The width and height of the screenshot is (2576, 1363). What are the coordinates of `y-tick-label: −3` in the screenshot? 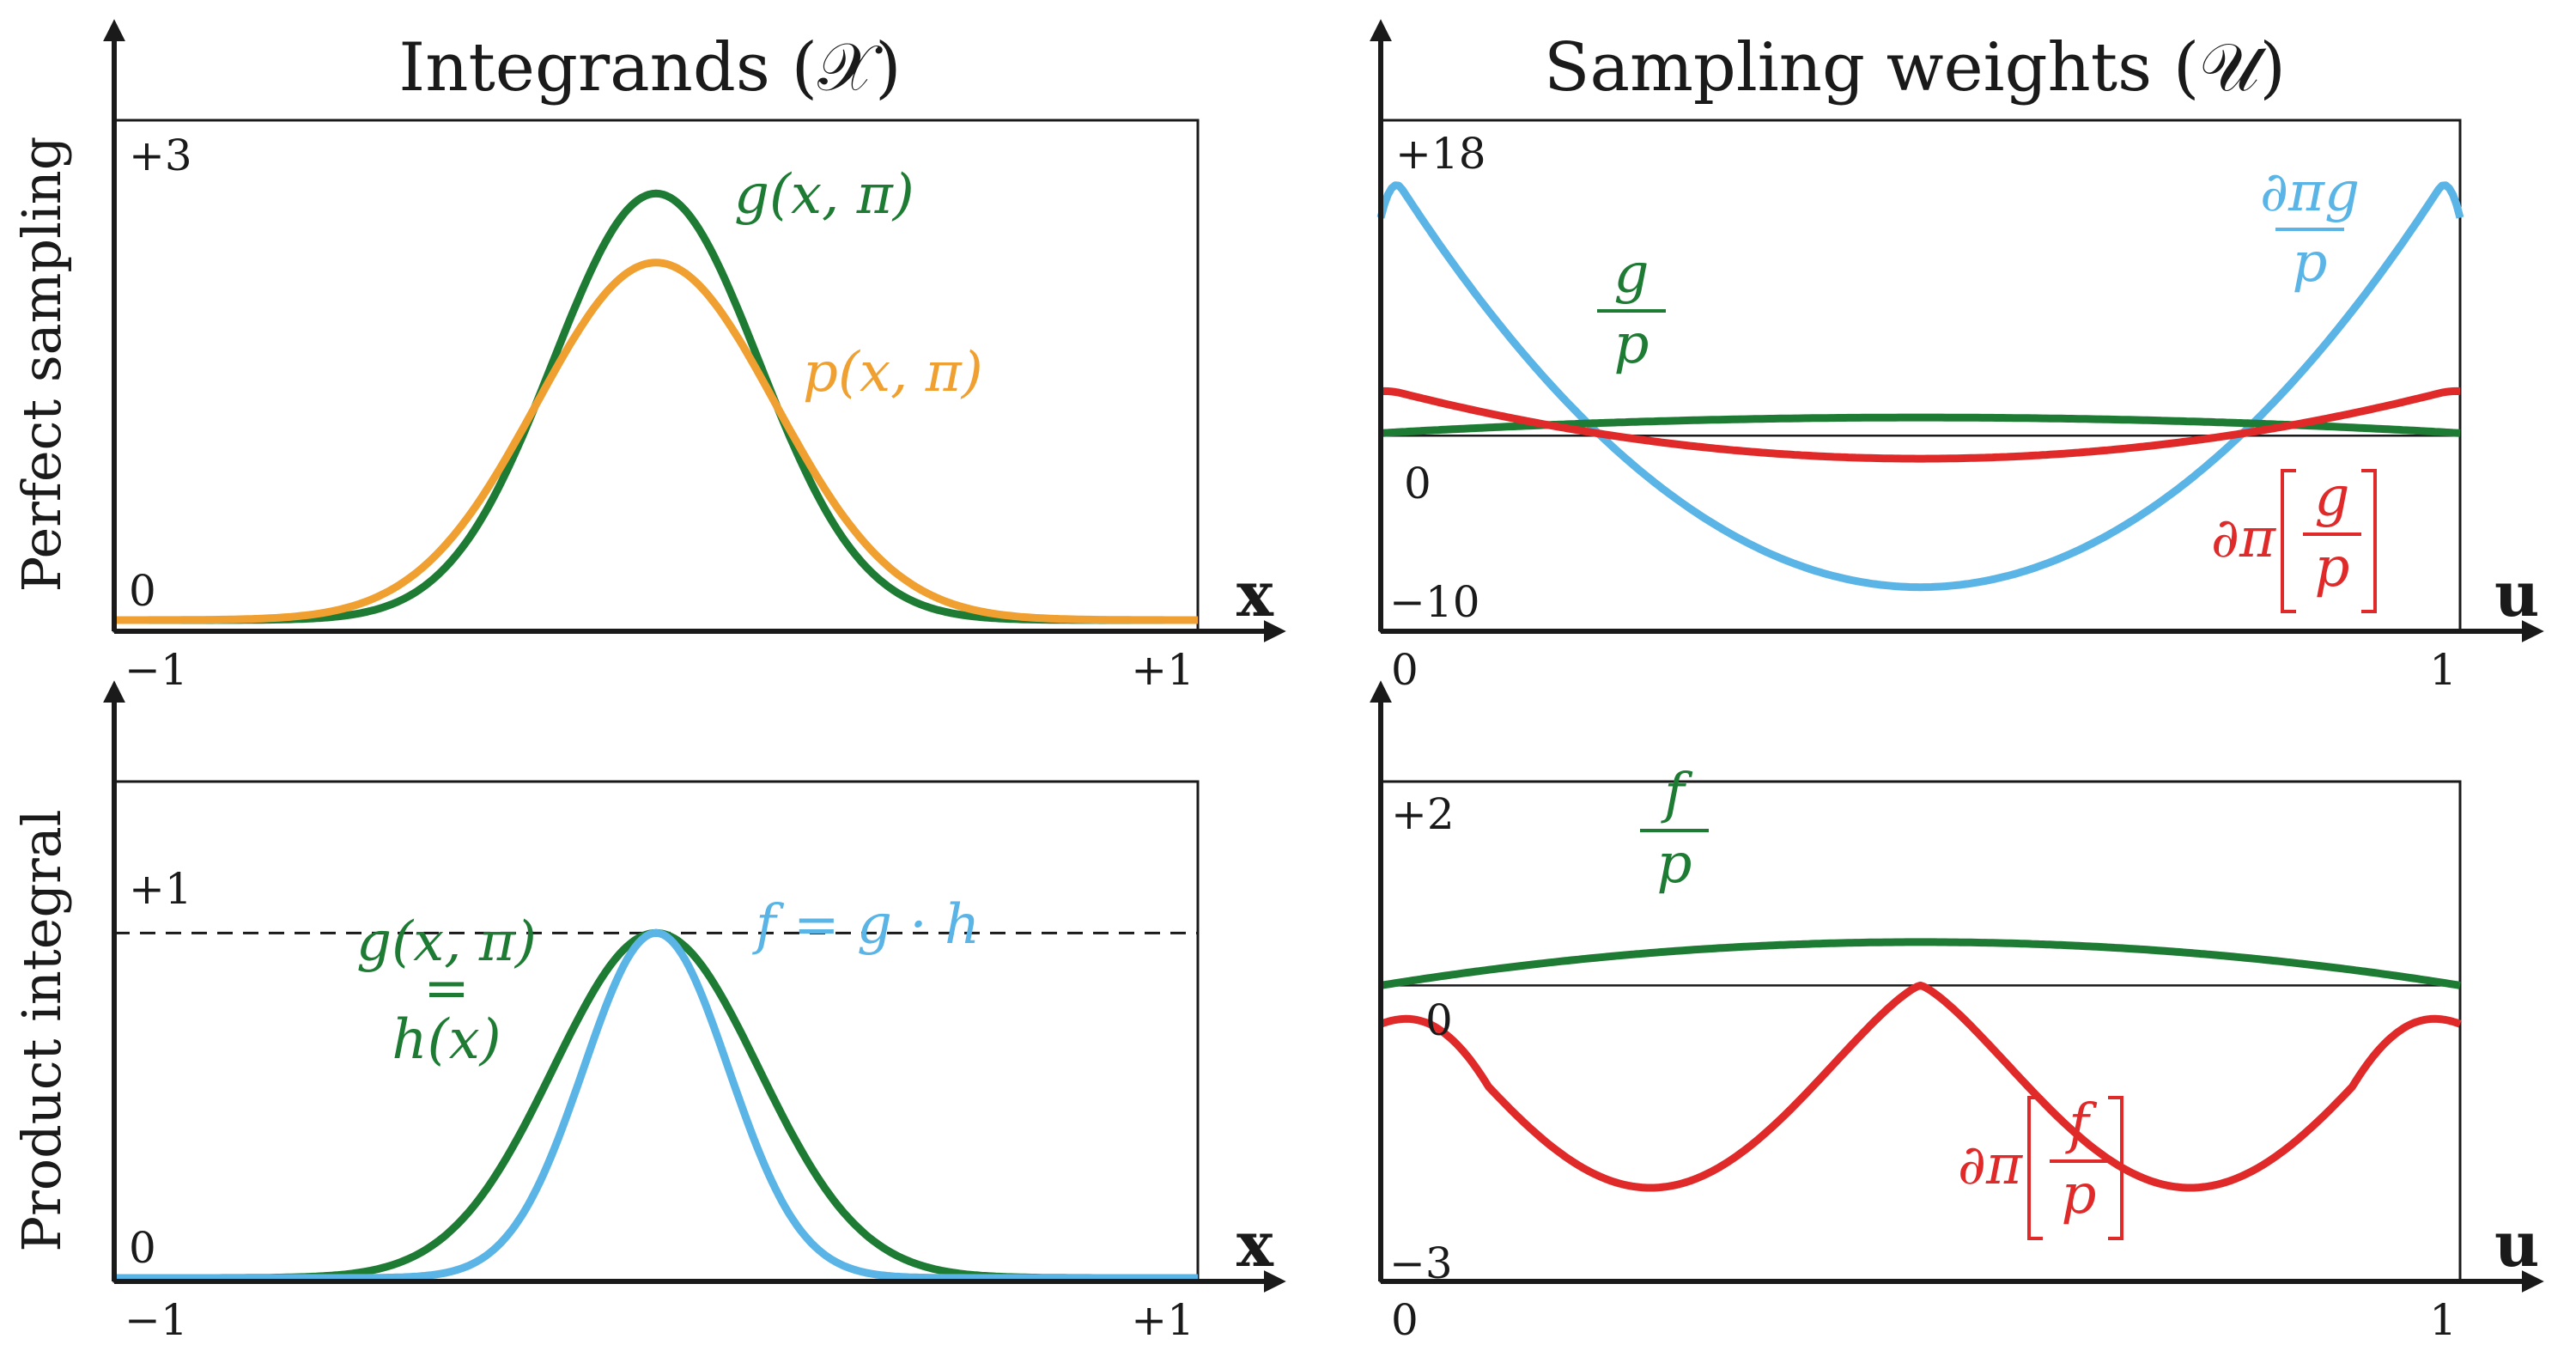 It's located at (1421, 1263).